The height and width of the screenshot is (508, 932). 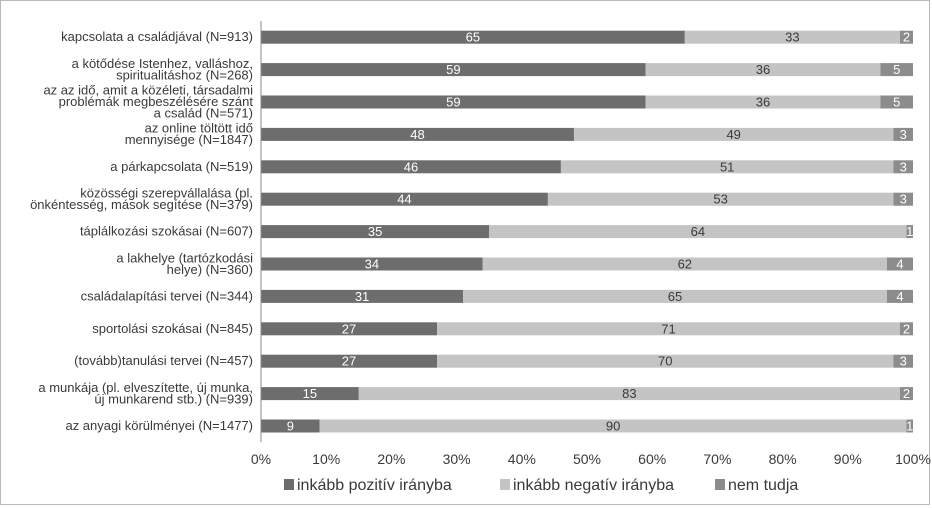 I want to click on x-tick-label: 70%, so click(x=717, y=459).